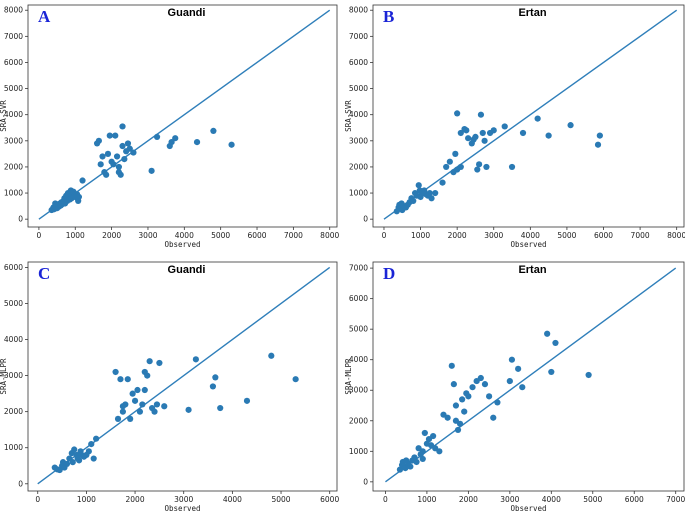 This screenshot has height=513, width=685. Describe the element at coordinates (44, 16) in the screenshot. I see `panel-letter: A` at that location.